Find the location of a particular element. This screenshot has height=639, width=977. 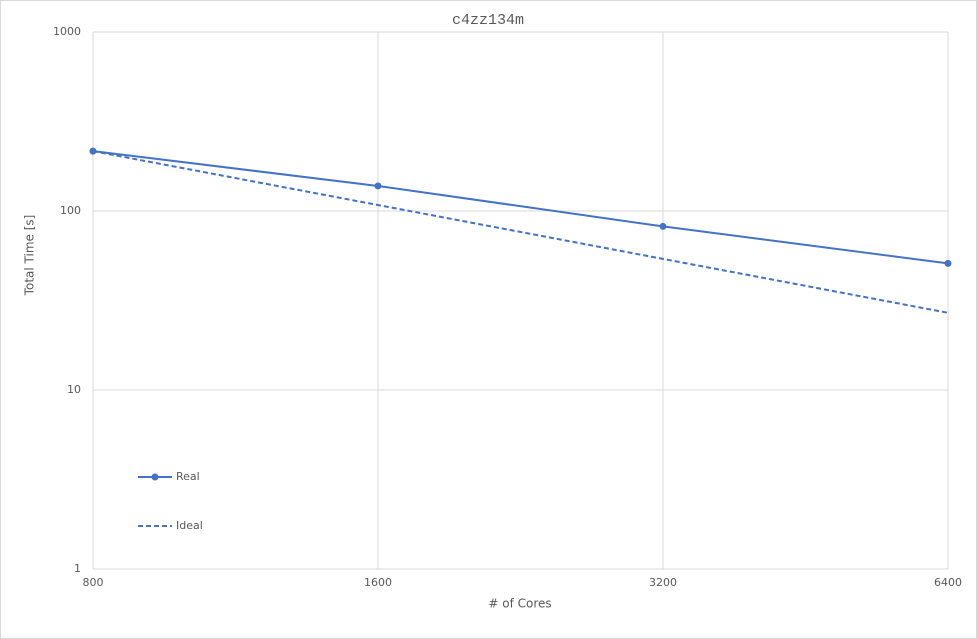

x-tick-label: 1600 is located at coordinates (378, 582).